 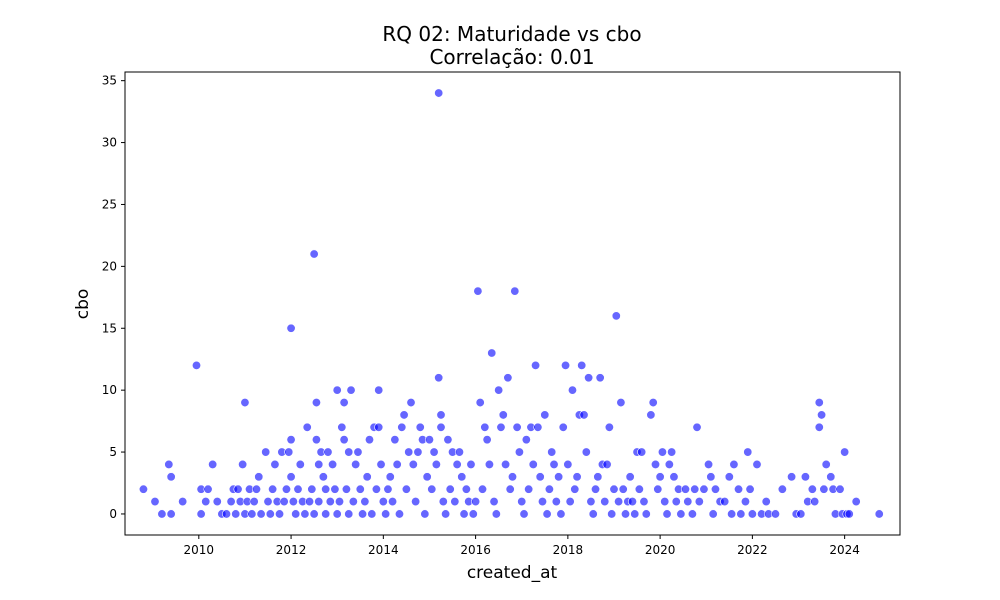 I want to click on x-tick-label: 2012, so click(x=291, y=550).